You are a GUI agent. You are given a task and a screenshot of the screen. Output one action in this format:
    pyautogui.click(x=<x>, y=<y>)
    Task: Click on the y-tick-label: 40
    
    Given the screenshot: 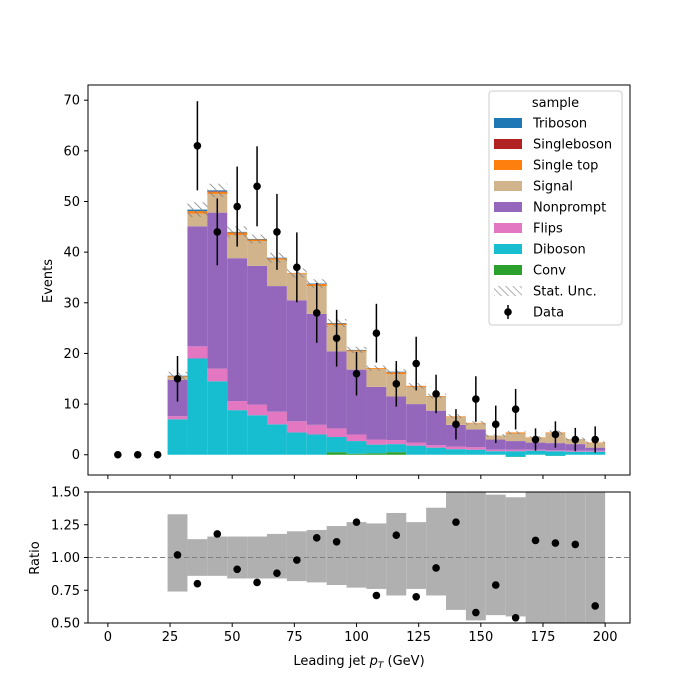 What is the action you would take?
    pyautogui.click(x=71, y=253)
    